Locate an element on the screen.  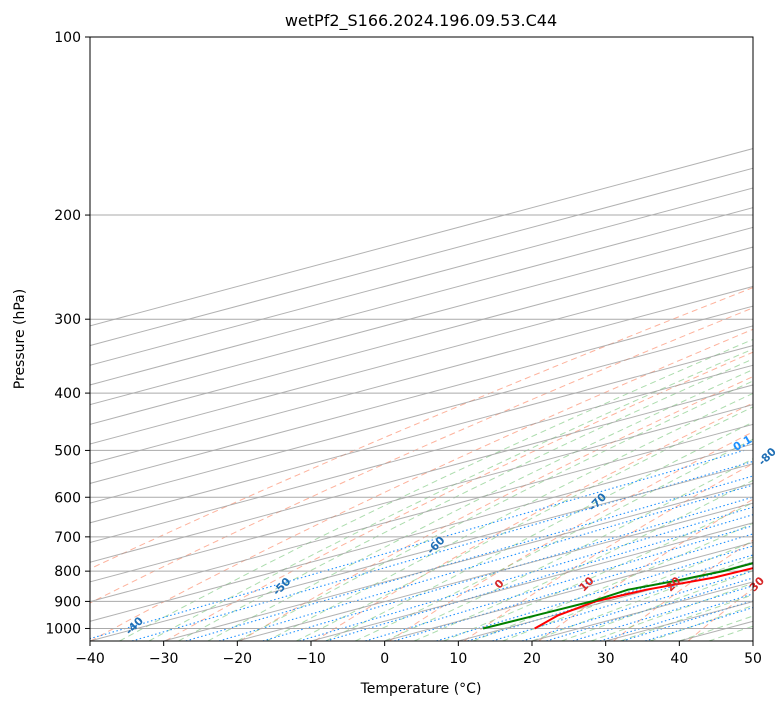
x-tick-label: −40 is located at coordinates (90, 659).